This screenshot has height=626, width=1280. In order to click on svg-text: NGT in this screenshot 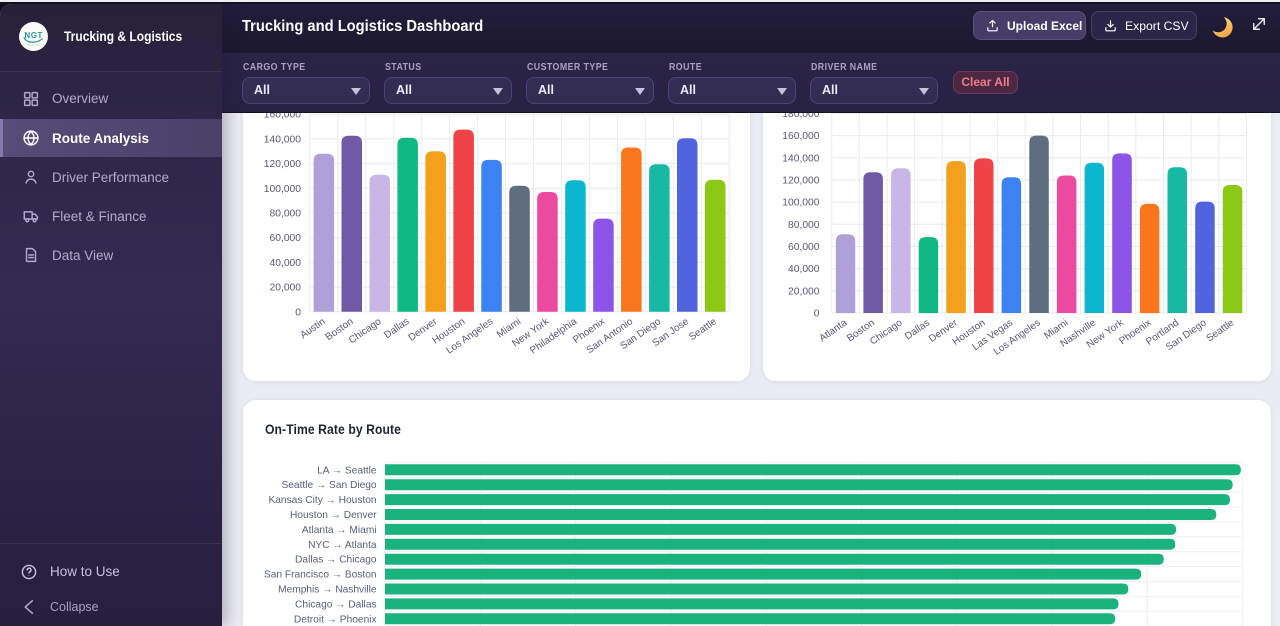, I will do `click(33, 35)`.